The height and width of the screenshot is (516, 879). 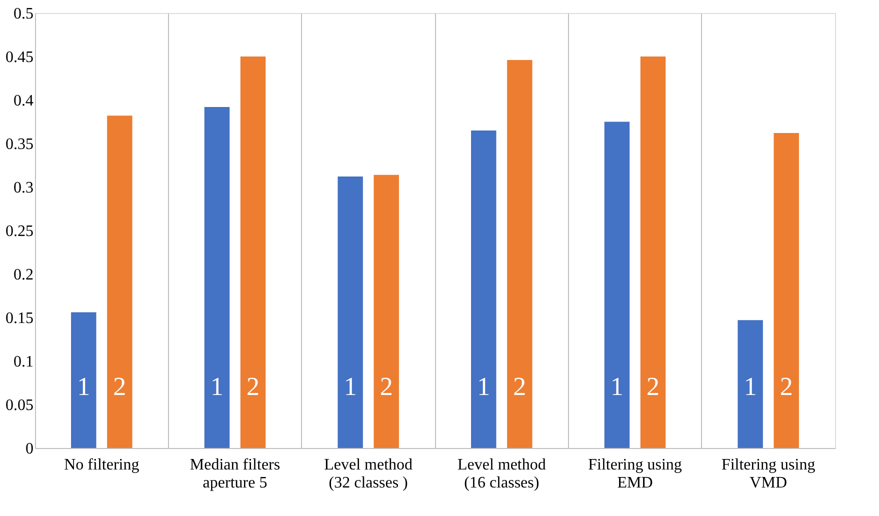 I want to click on x-tick-label: No filtering, so click(x=102, y=465).